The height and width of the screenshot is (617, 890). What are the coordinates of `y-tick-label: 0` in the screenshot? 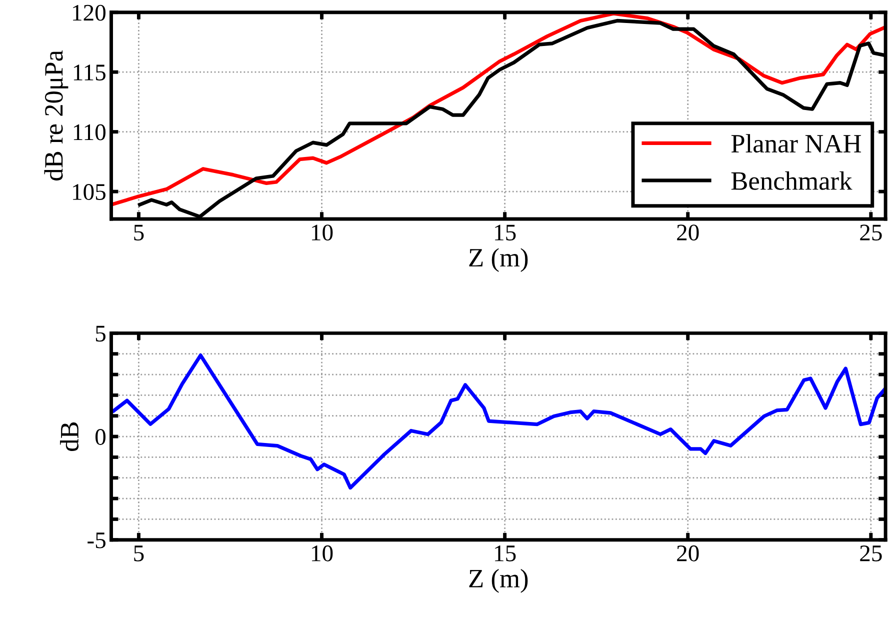 It's located at (100, 437).